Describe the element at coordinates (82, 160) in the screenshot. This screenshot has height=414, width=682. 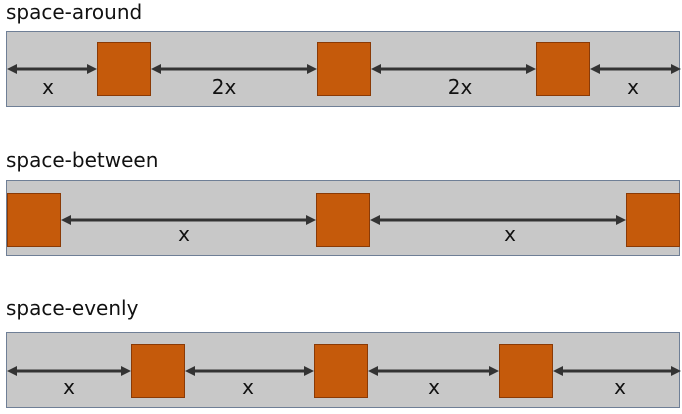
I see `space-between-title: space-between` at that location.